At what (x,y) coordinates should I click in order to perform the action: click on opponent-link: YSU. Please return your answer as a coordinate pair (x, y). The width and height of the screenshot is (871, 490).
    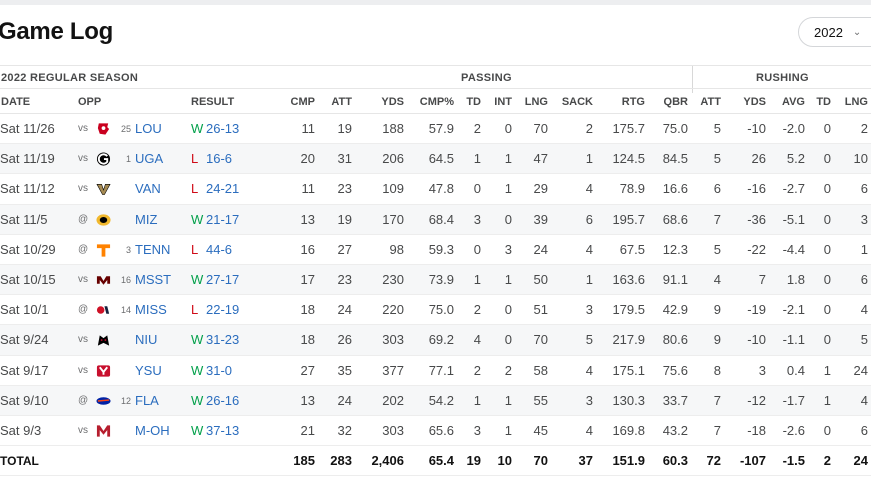
    Looking at the image, I should click on (148, 370).